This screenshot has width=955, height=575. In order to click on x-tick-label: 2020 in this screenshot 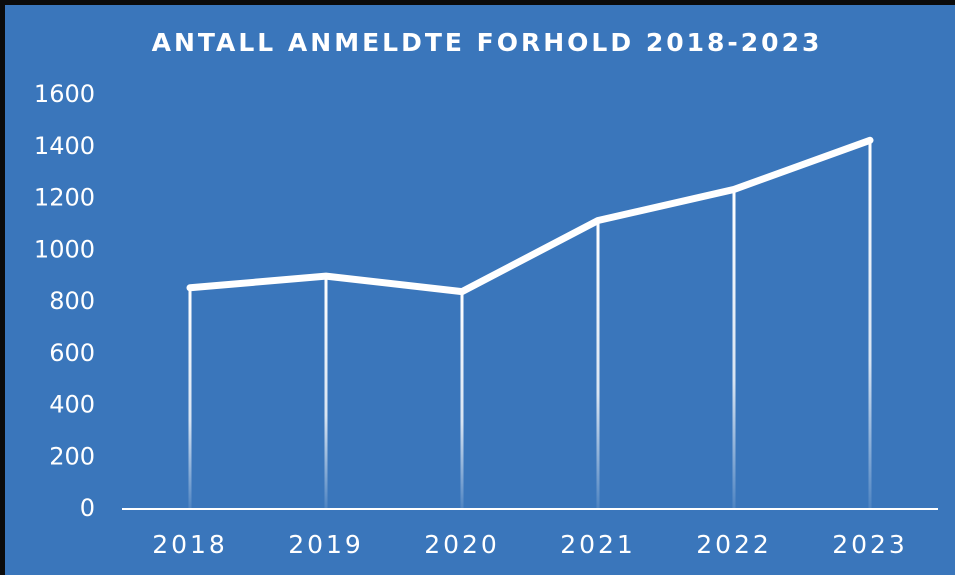, I will do `click(462, 544)`.